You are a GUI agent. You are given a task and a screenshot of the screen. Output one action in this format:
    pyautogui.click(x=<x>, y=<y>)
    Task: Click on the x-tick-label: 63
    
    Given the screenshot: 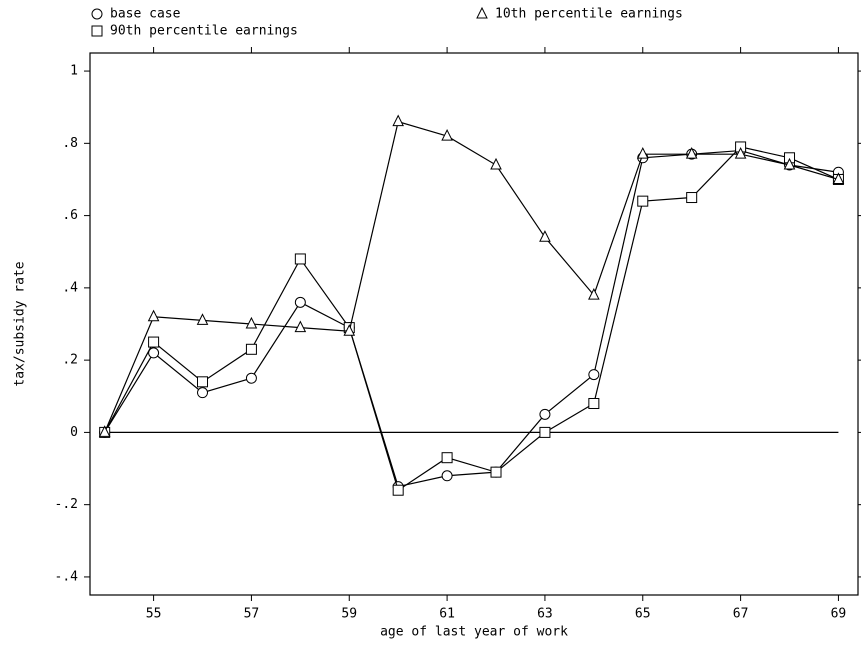 What is the action you would take?
    pyautogui.click(x=545, y=614)
    